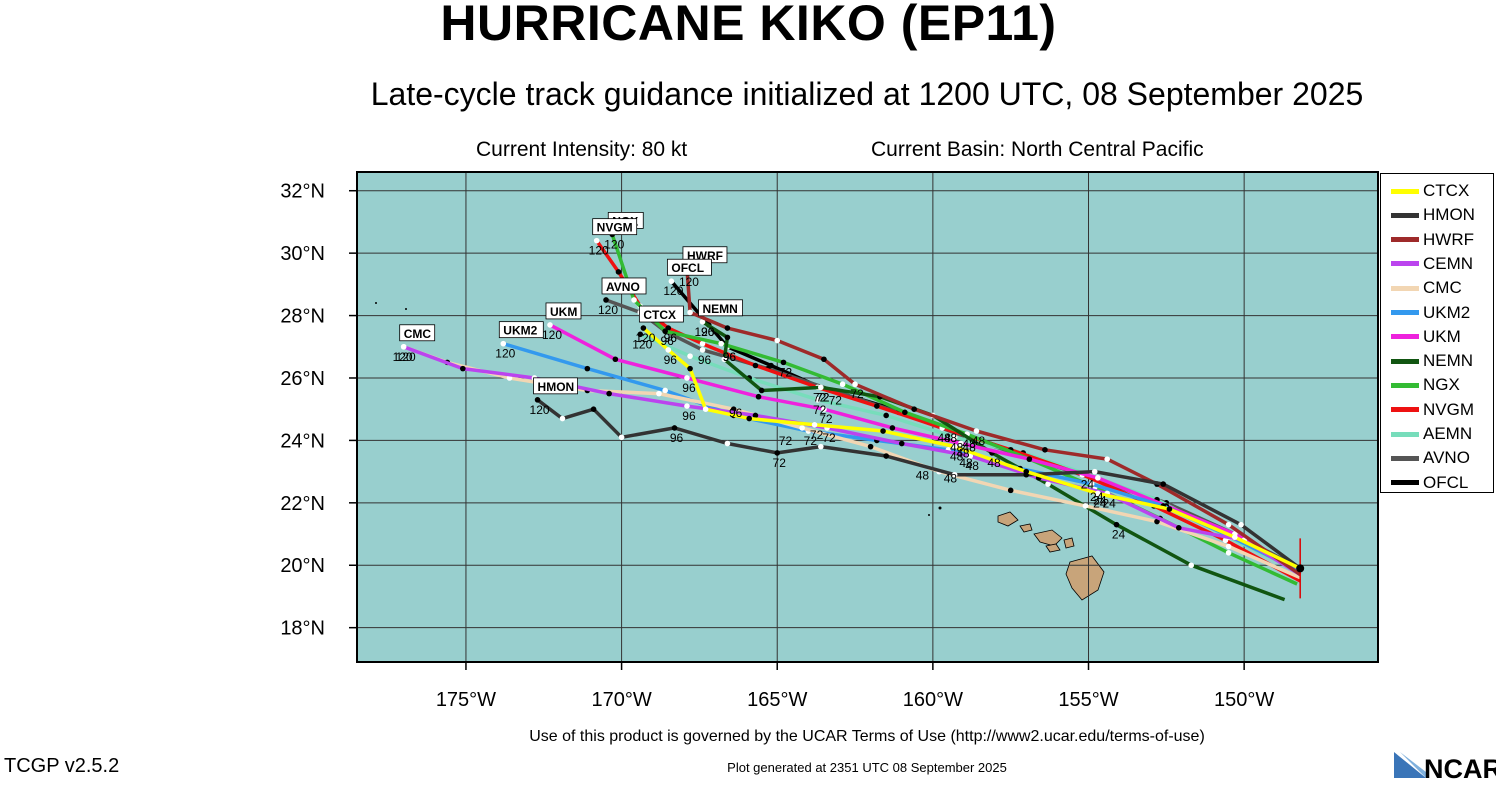  I want to click on y-tick-label: 30°N, so click(302, 254).